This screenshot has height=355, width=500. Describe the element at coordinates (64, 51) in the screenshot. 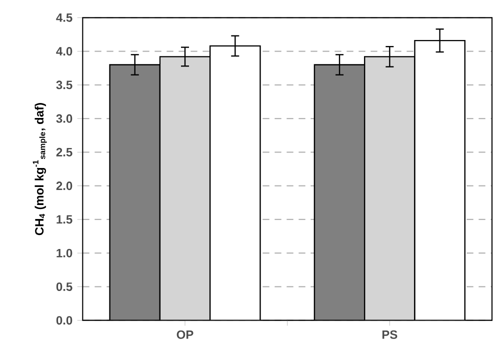

I see `y-tick-label: 4.0` at that location.